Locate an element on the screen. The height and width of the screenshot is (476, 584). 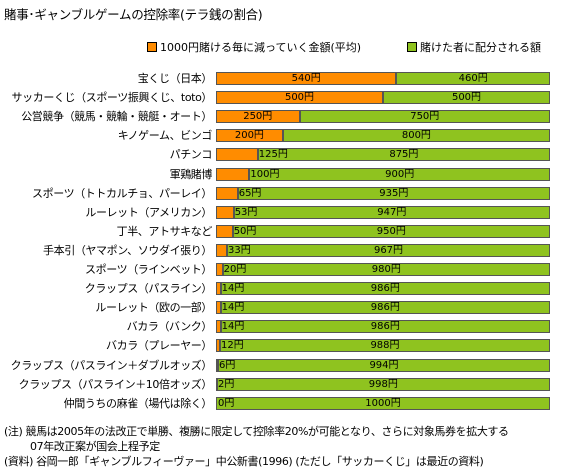
data-label-paid-out: 1000円 is located at coordinates (383, 403).